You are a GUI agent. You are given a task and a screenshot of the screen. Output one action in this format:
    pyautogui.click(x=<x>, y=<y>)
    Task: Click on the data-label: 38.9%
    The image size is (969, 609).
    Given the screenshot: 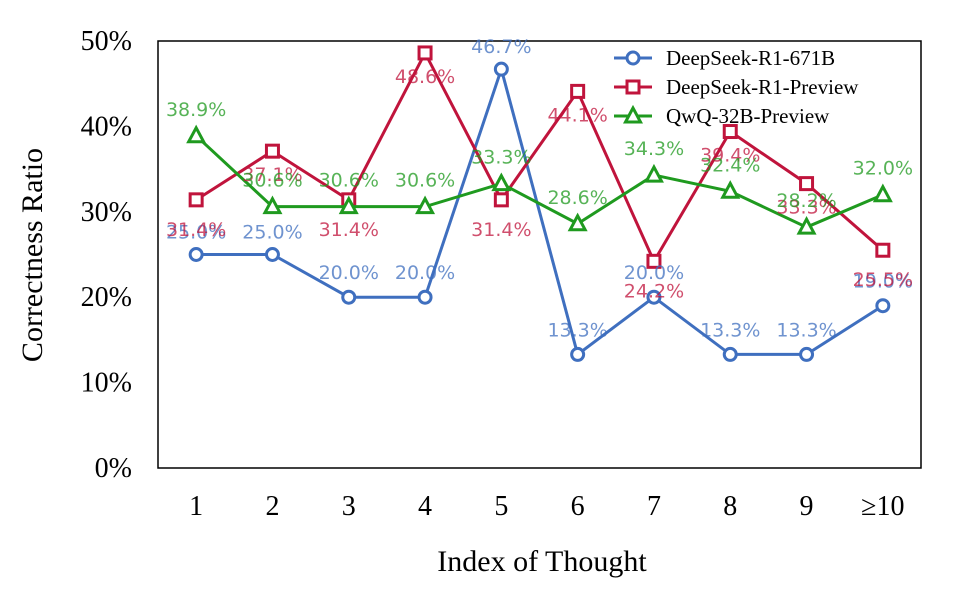 What is the action you would take?
    pyautogui.click(x=196, y=110)
    